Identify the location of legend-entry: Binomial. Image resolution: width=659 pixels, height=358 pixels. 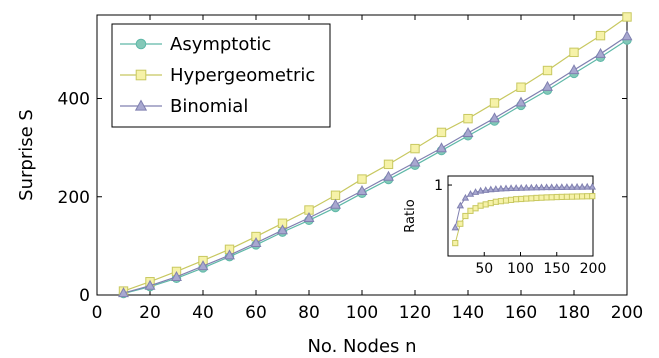
(184, 106).